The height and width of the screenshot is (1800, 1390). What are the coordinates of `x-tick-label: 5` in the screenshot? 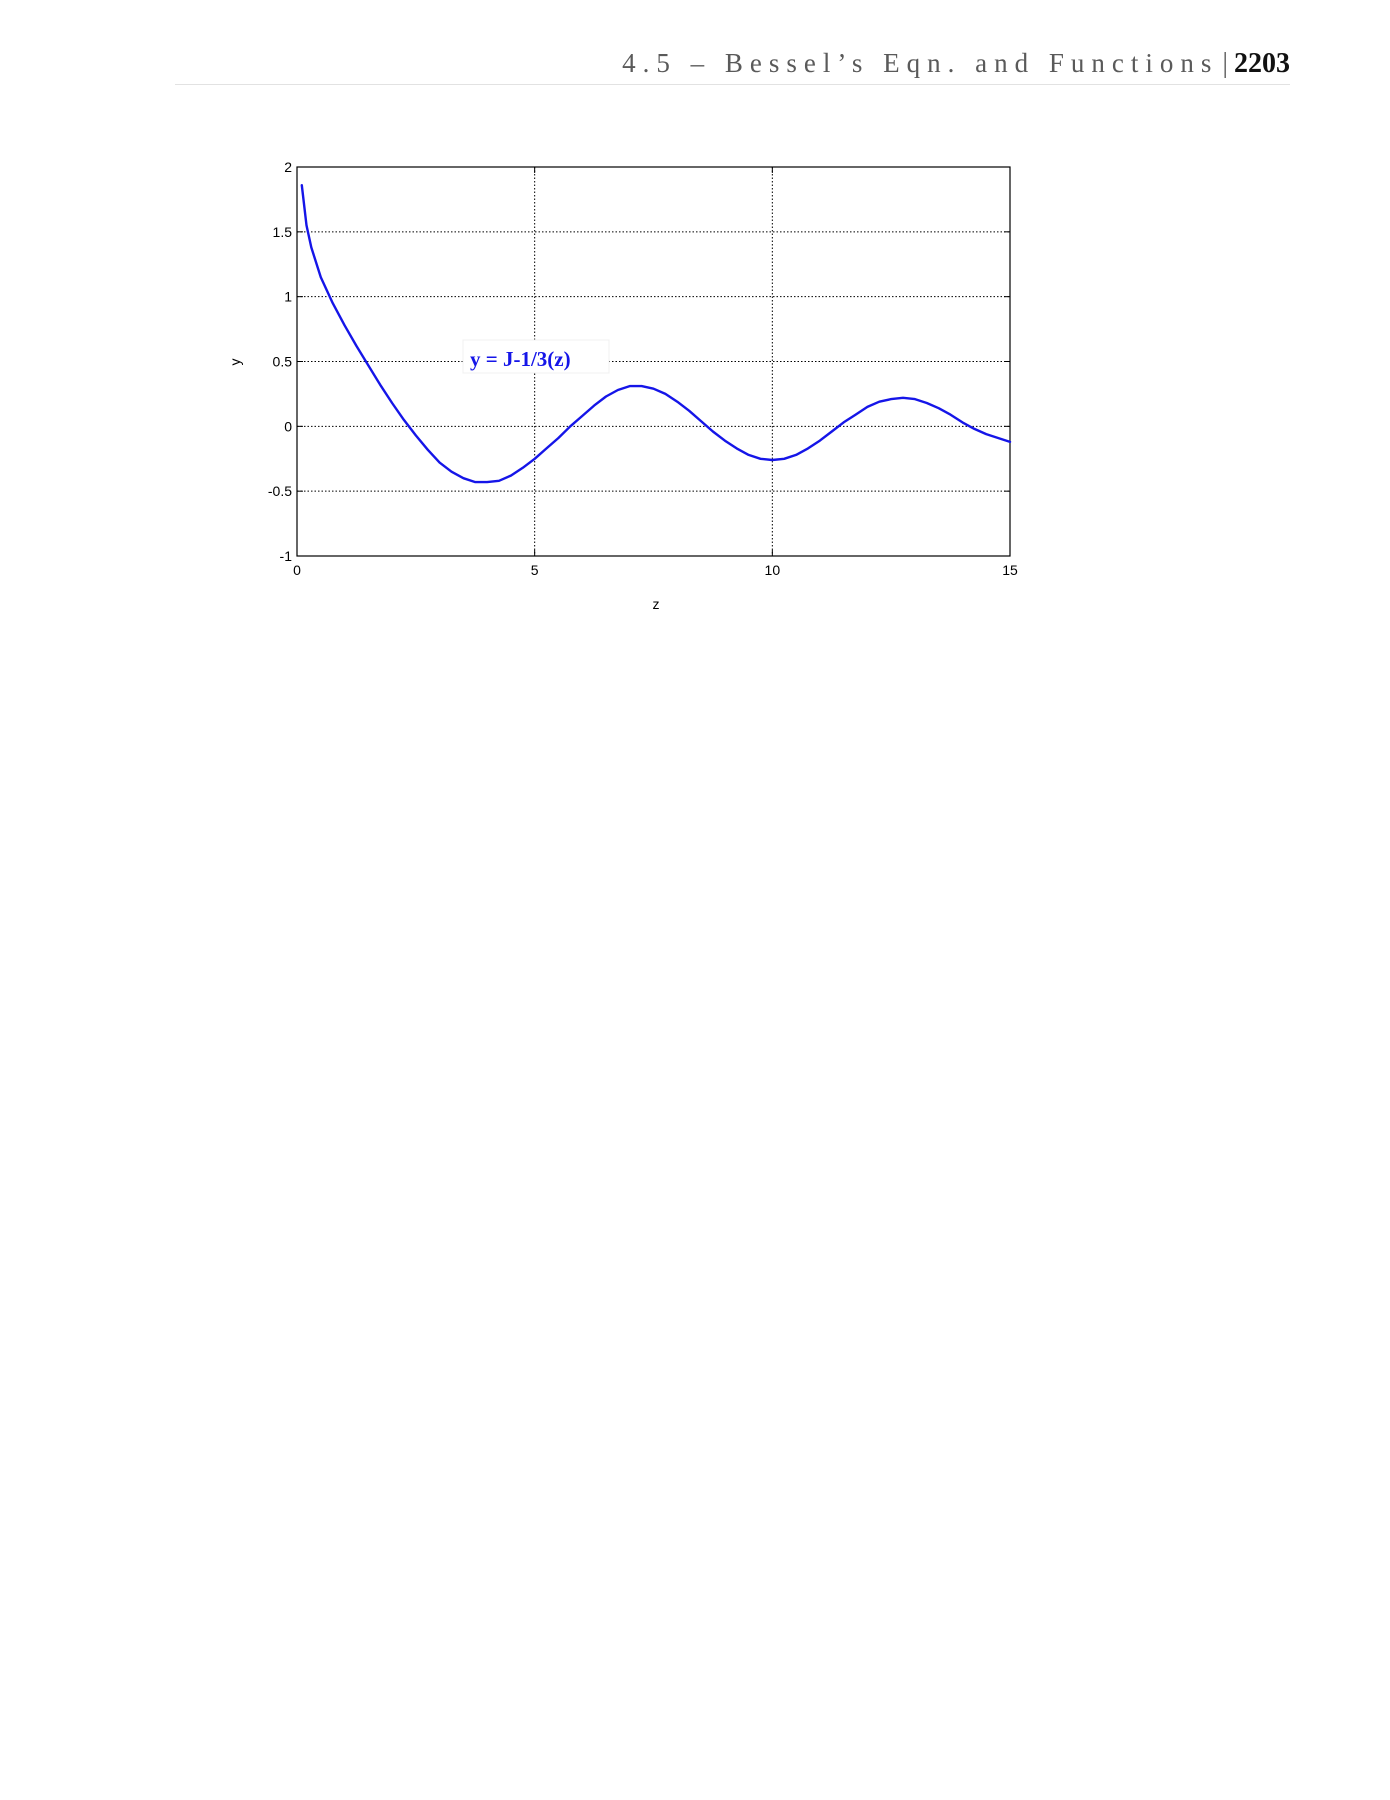 It's located at (535, 570).